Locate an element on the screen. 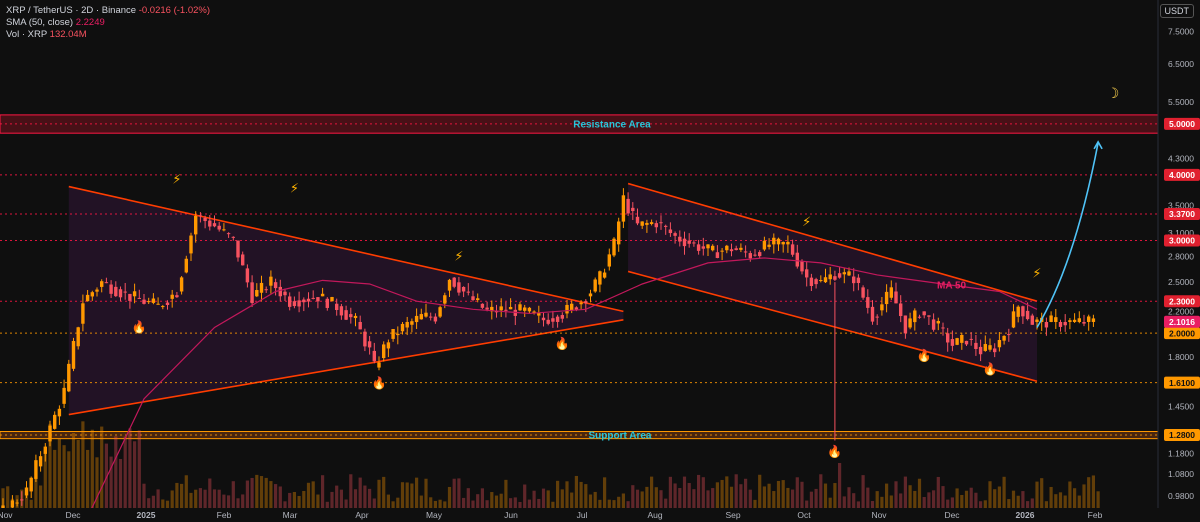  price-tick-label: 1.0800 is located at coordinates (1181, 474).